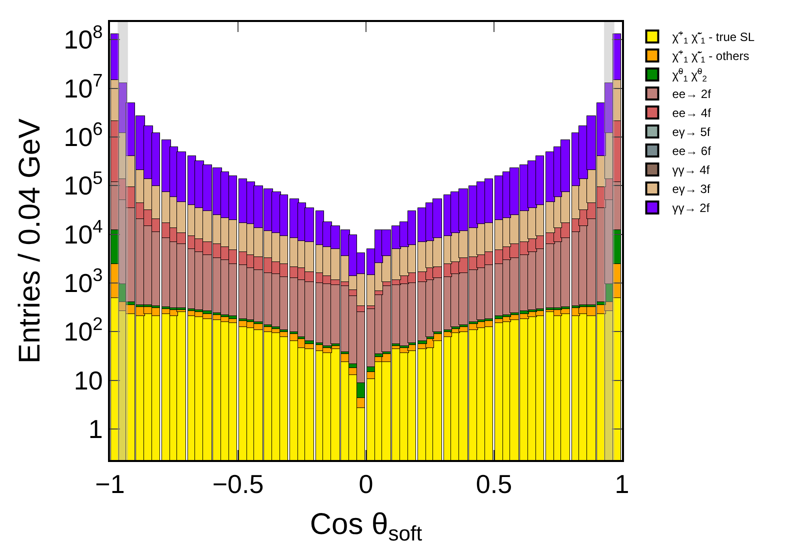  What do you see at coordinates (692, 113) in the screenshot?
I see `legend-label: ee→ 4f` at bounding box center [692, 113].